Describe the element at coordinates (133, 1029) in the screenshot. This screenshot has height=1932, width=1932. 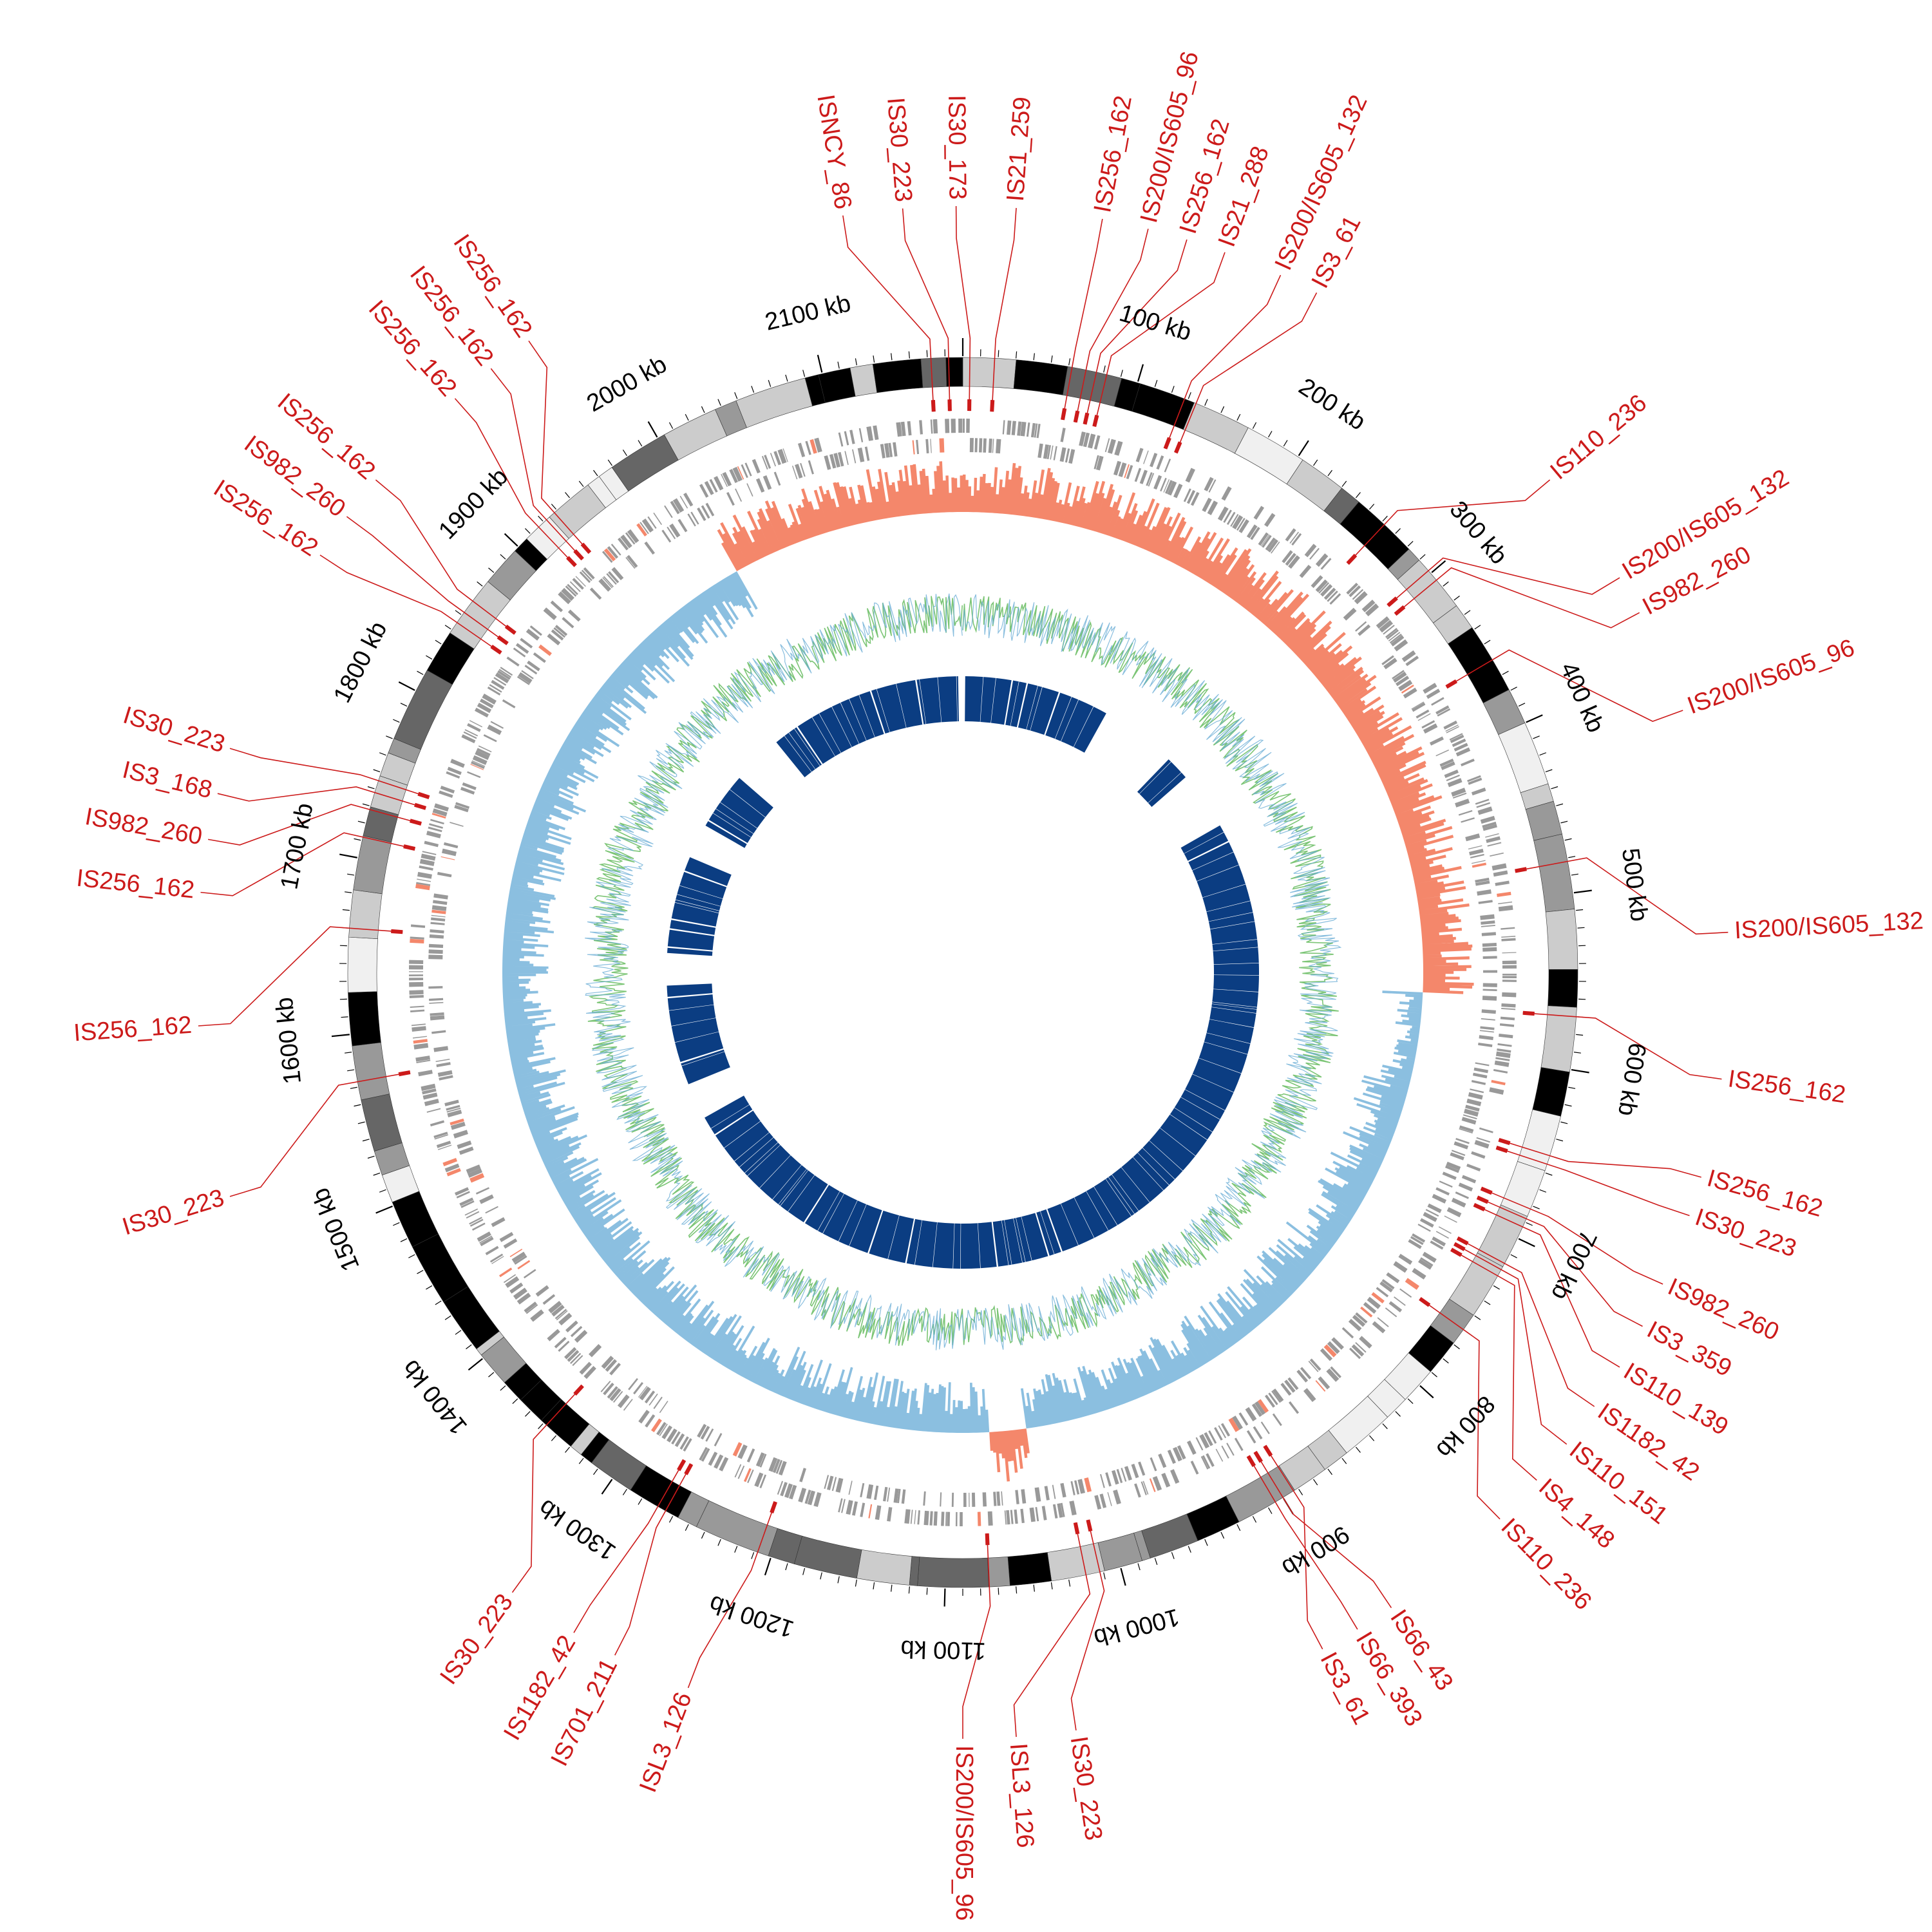
I see `is-element-label: IS256_162` at that location.